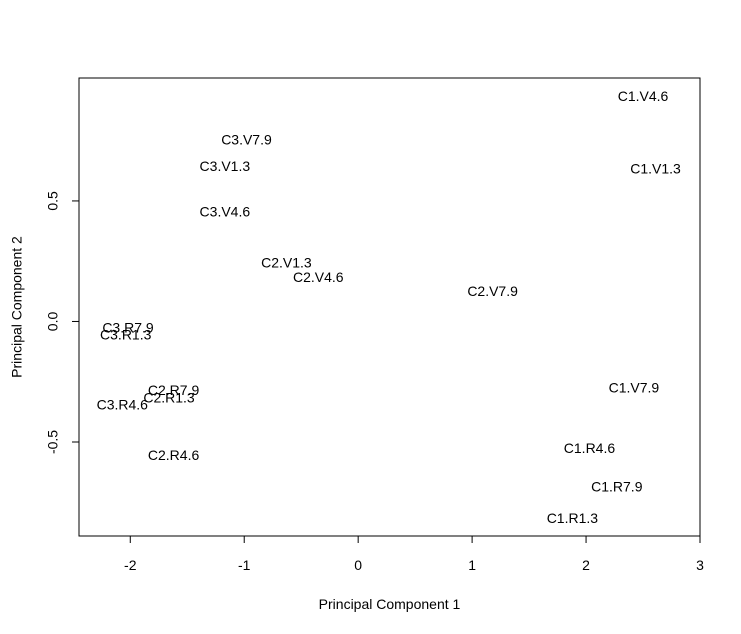  I want to click on y-tick-label: 0.0, so click(53, 322).